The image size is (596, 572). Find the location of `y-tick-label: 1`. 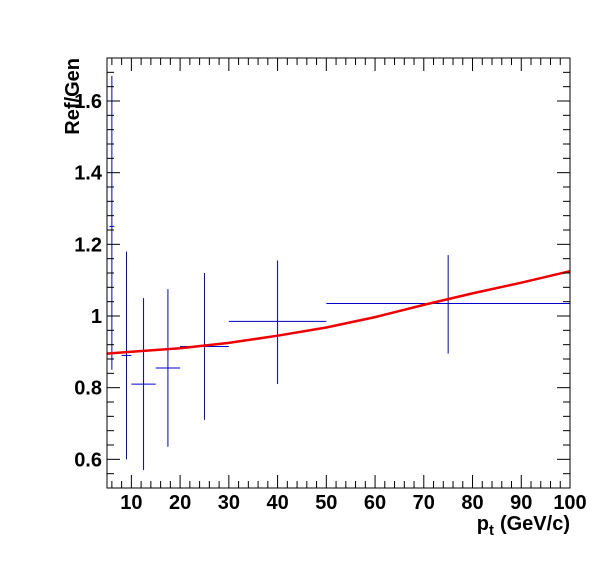

y-tick-label: 1 is located at coordinates (96, 317).